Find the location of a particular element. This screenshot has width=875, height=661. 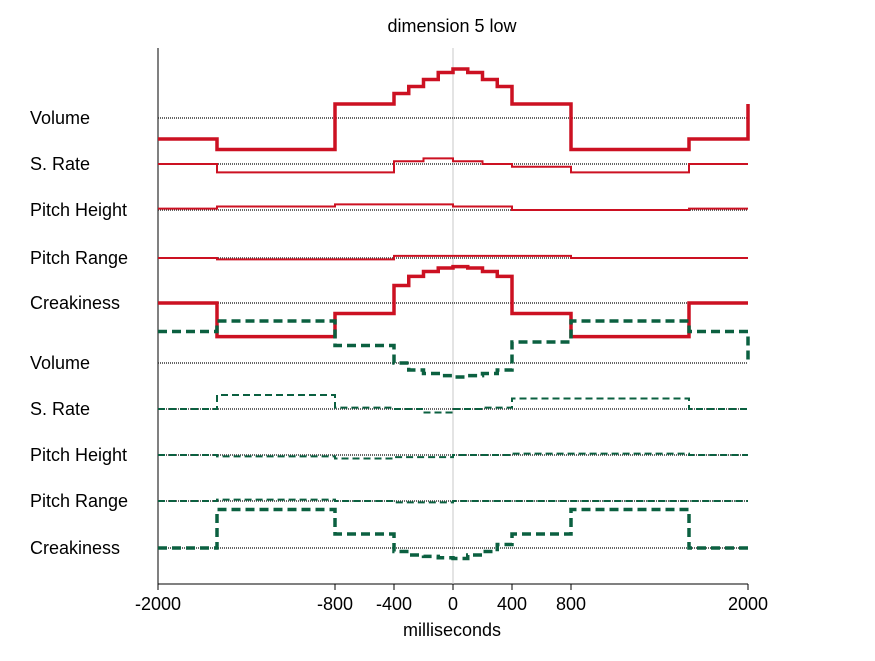

x-tick-label: 2000 is located at coordinates (748, 604).